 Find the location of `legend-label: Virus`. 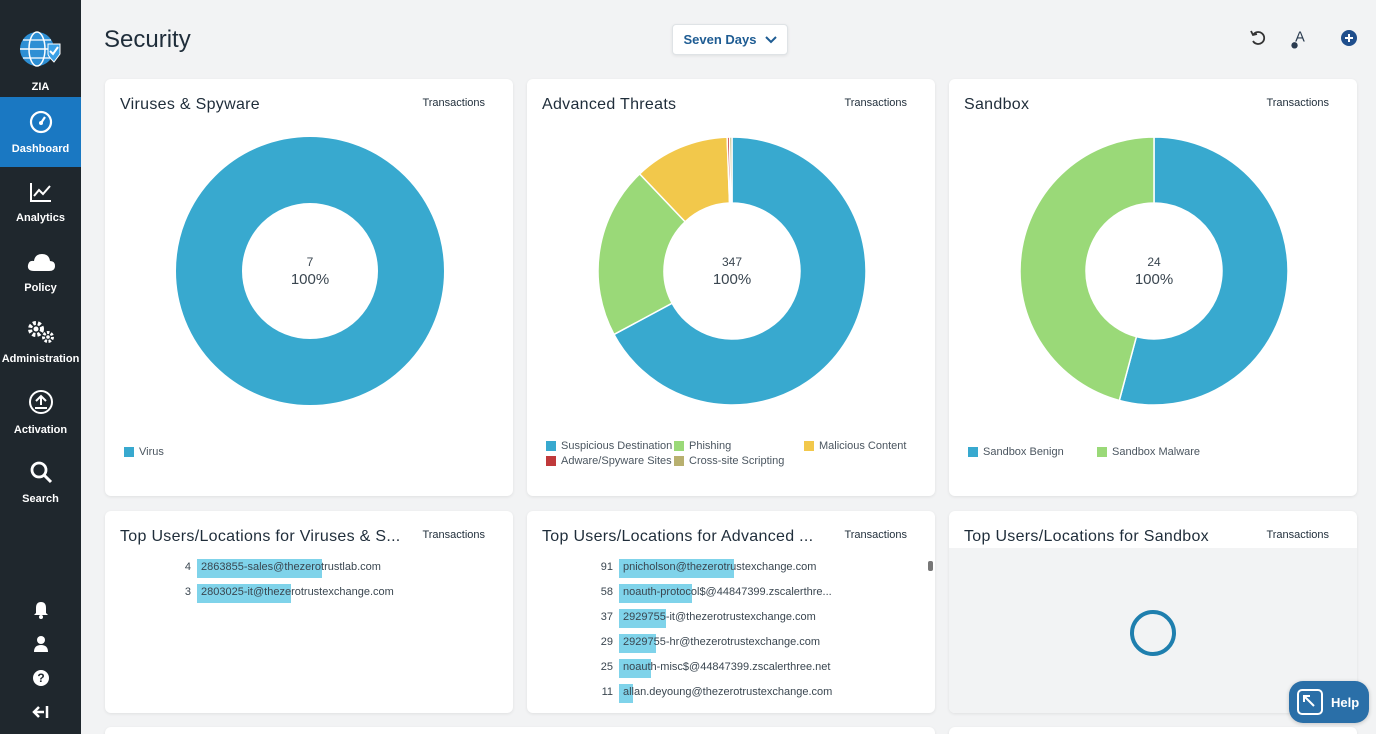

legend-label: Virus is located at coordinates (151, 452).